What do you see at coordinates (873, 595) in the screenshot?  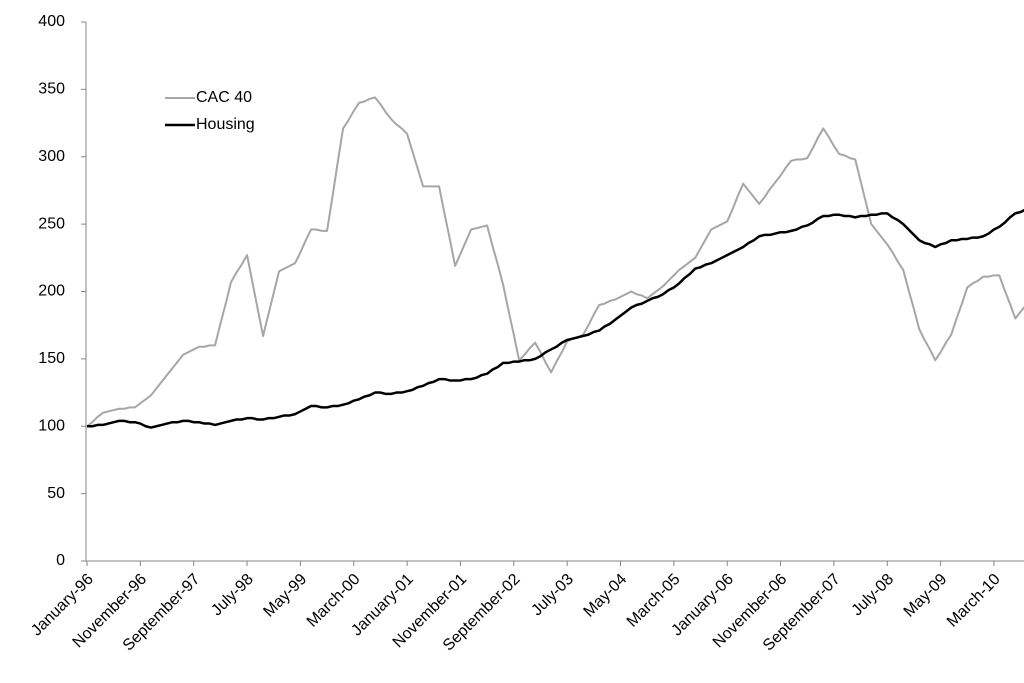 I see `x-tick-label: July-08` at bounding box center [873, 595].